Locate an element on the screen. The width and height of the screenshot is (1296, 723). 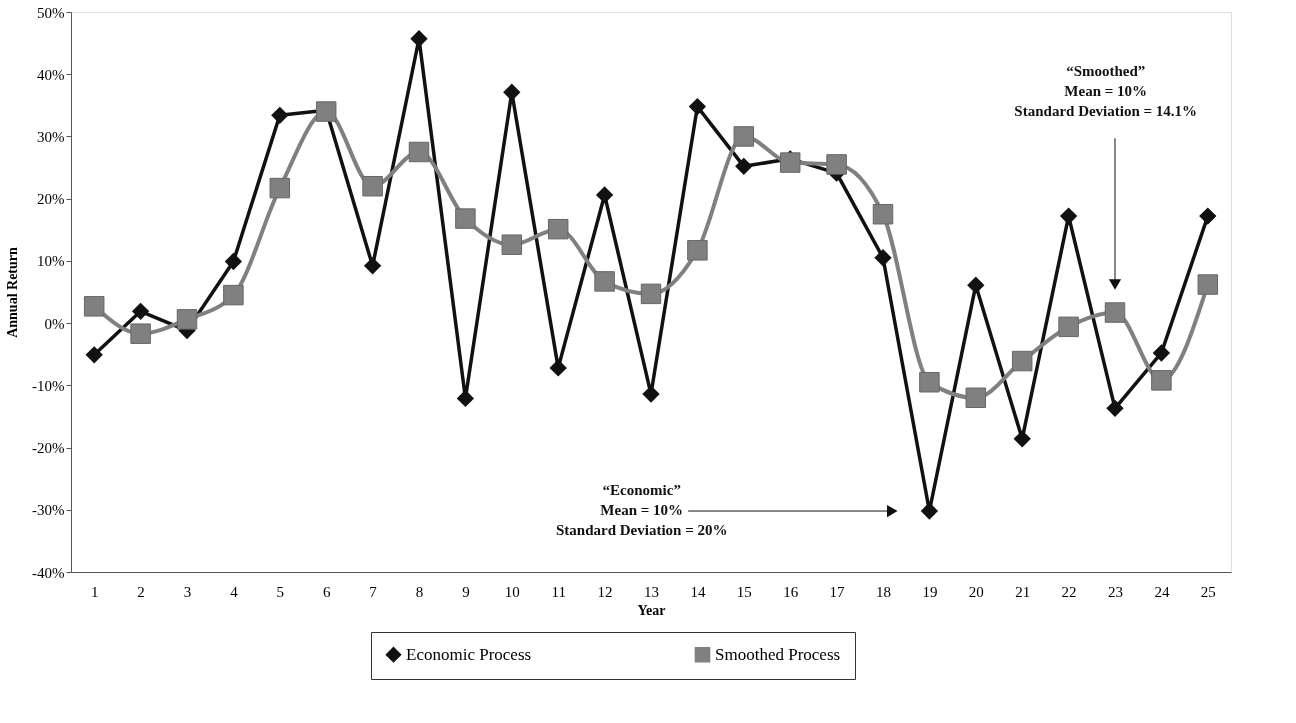
x-tick-label: 20 is located at coordinates (976, 591).